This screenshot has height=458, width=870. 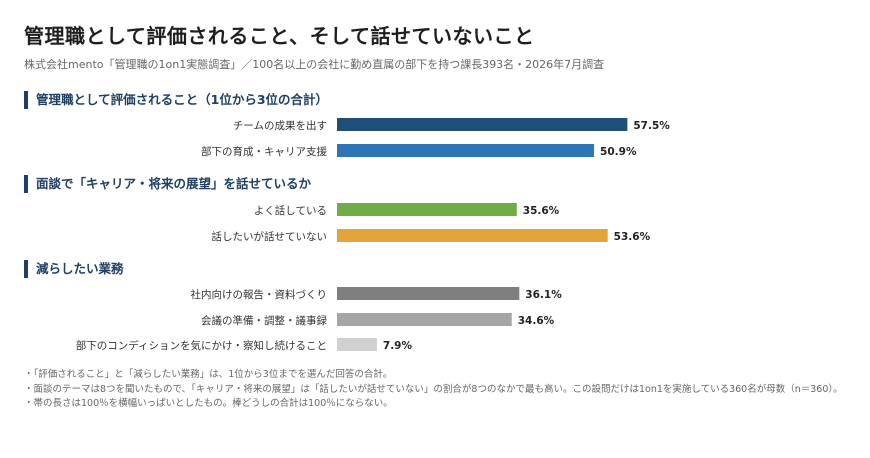 I want to click on section-heading-reduce-tasks: 減らしたい業務, so click(x=74, y=269).